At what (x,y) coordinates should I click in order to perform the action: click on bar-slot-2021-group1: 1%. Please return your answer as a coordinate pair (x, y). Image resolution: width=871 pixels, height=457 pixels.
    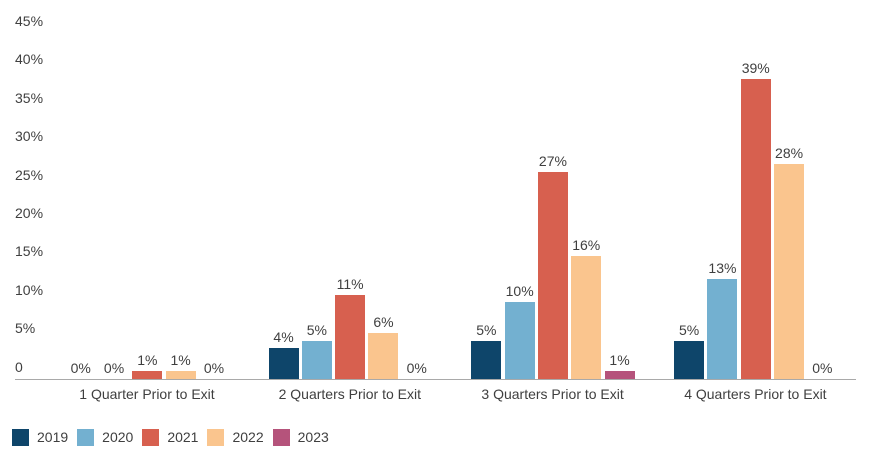
    Looking at the image, I should click on (147, 189).